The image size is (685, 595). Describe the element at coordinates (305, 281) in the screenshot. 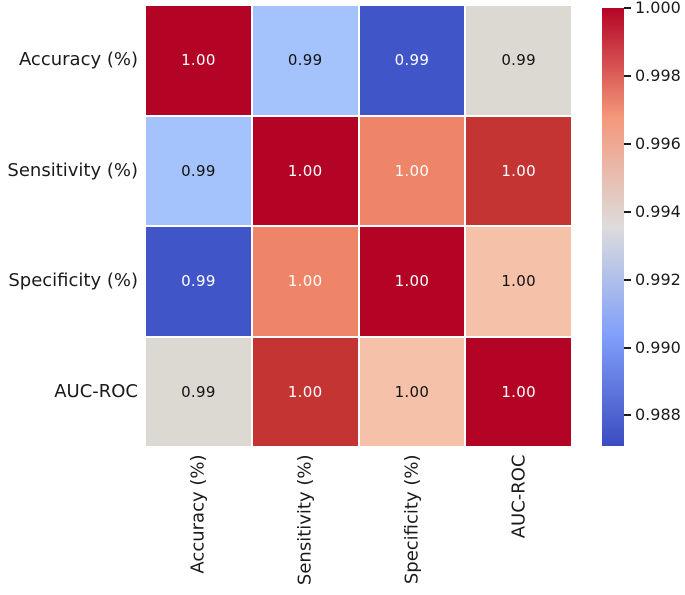

I see `heatmap-cell-r2c1: 1.00` at that location.